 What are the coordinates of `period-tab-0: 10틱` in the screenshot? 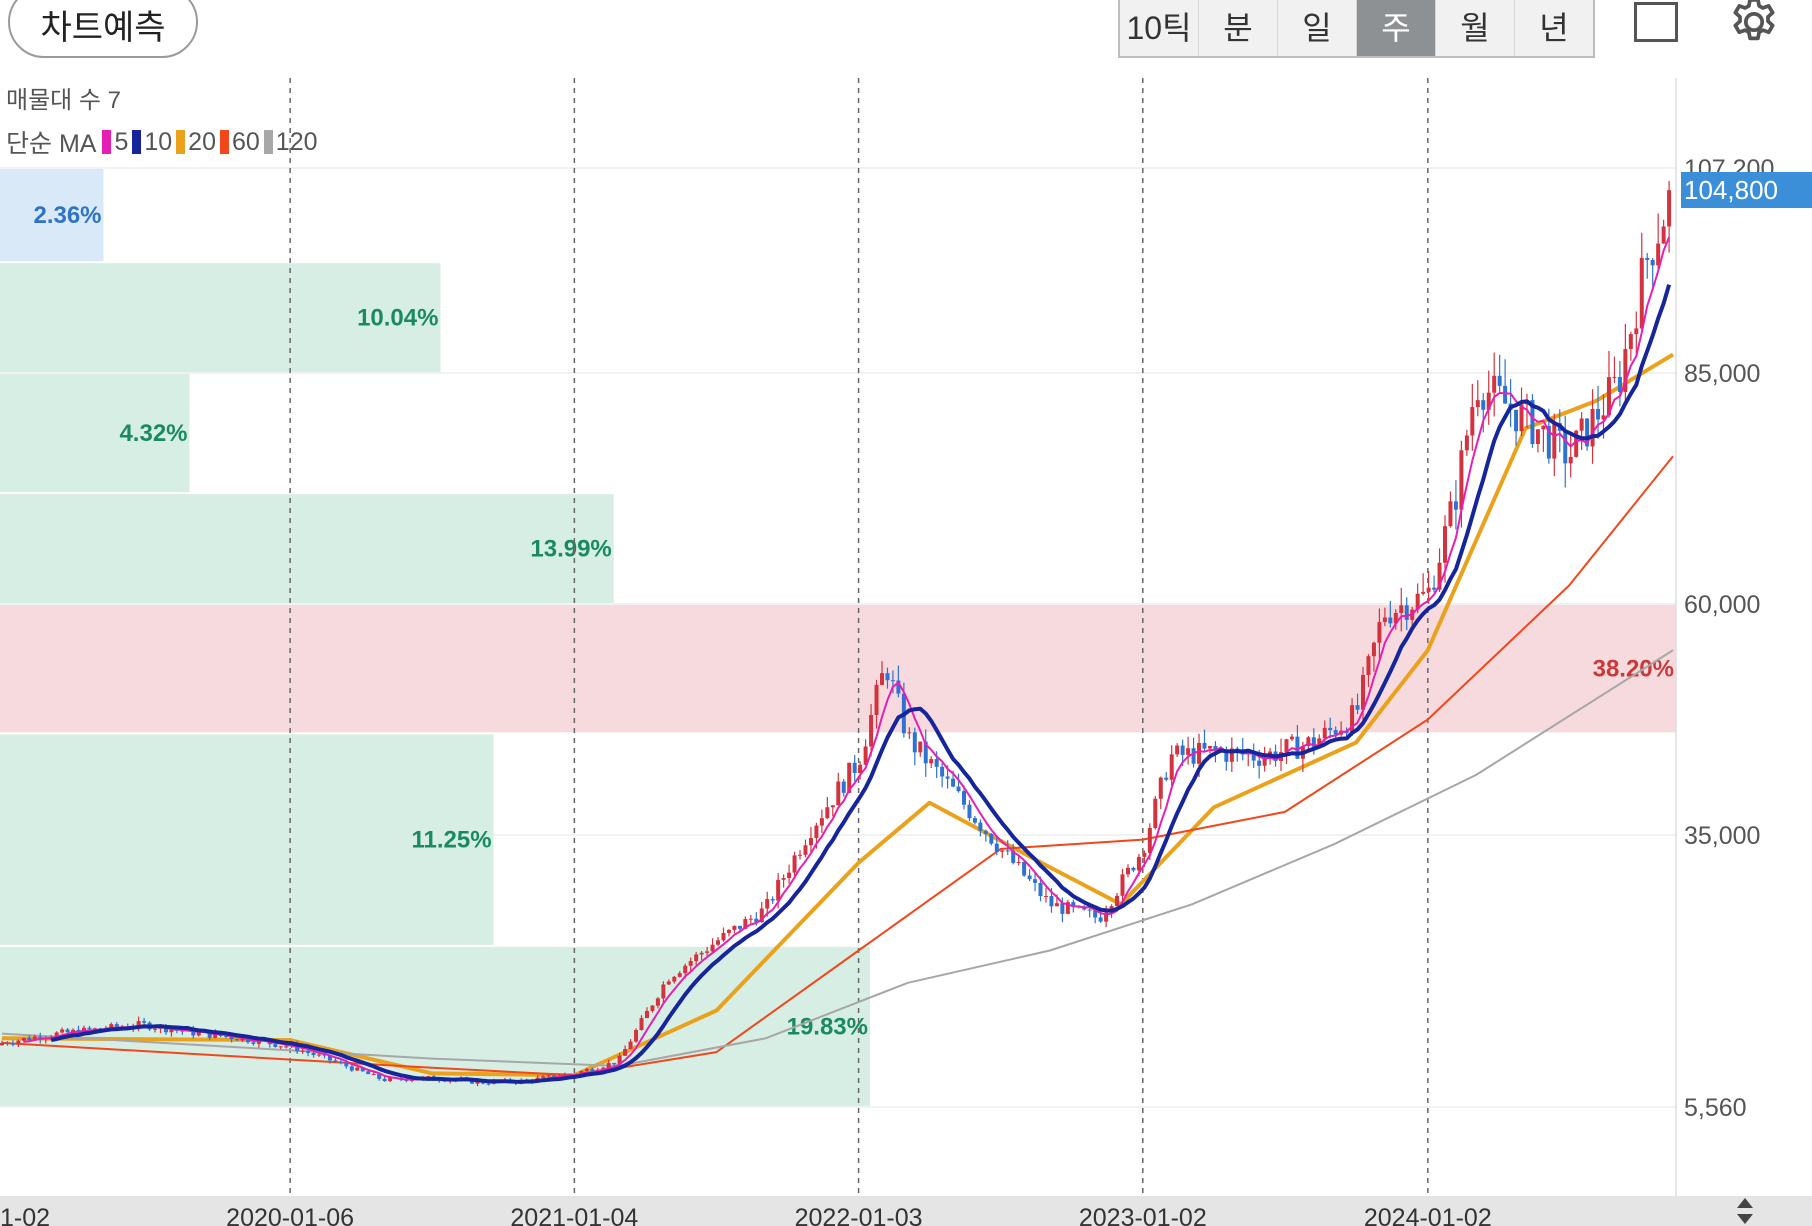 It's located at (1159, 28).